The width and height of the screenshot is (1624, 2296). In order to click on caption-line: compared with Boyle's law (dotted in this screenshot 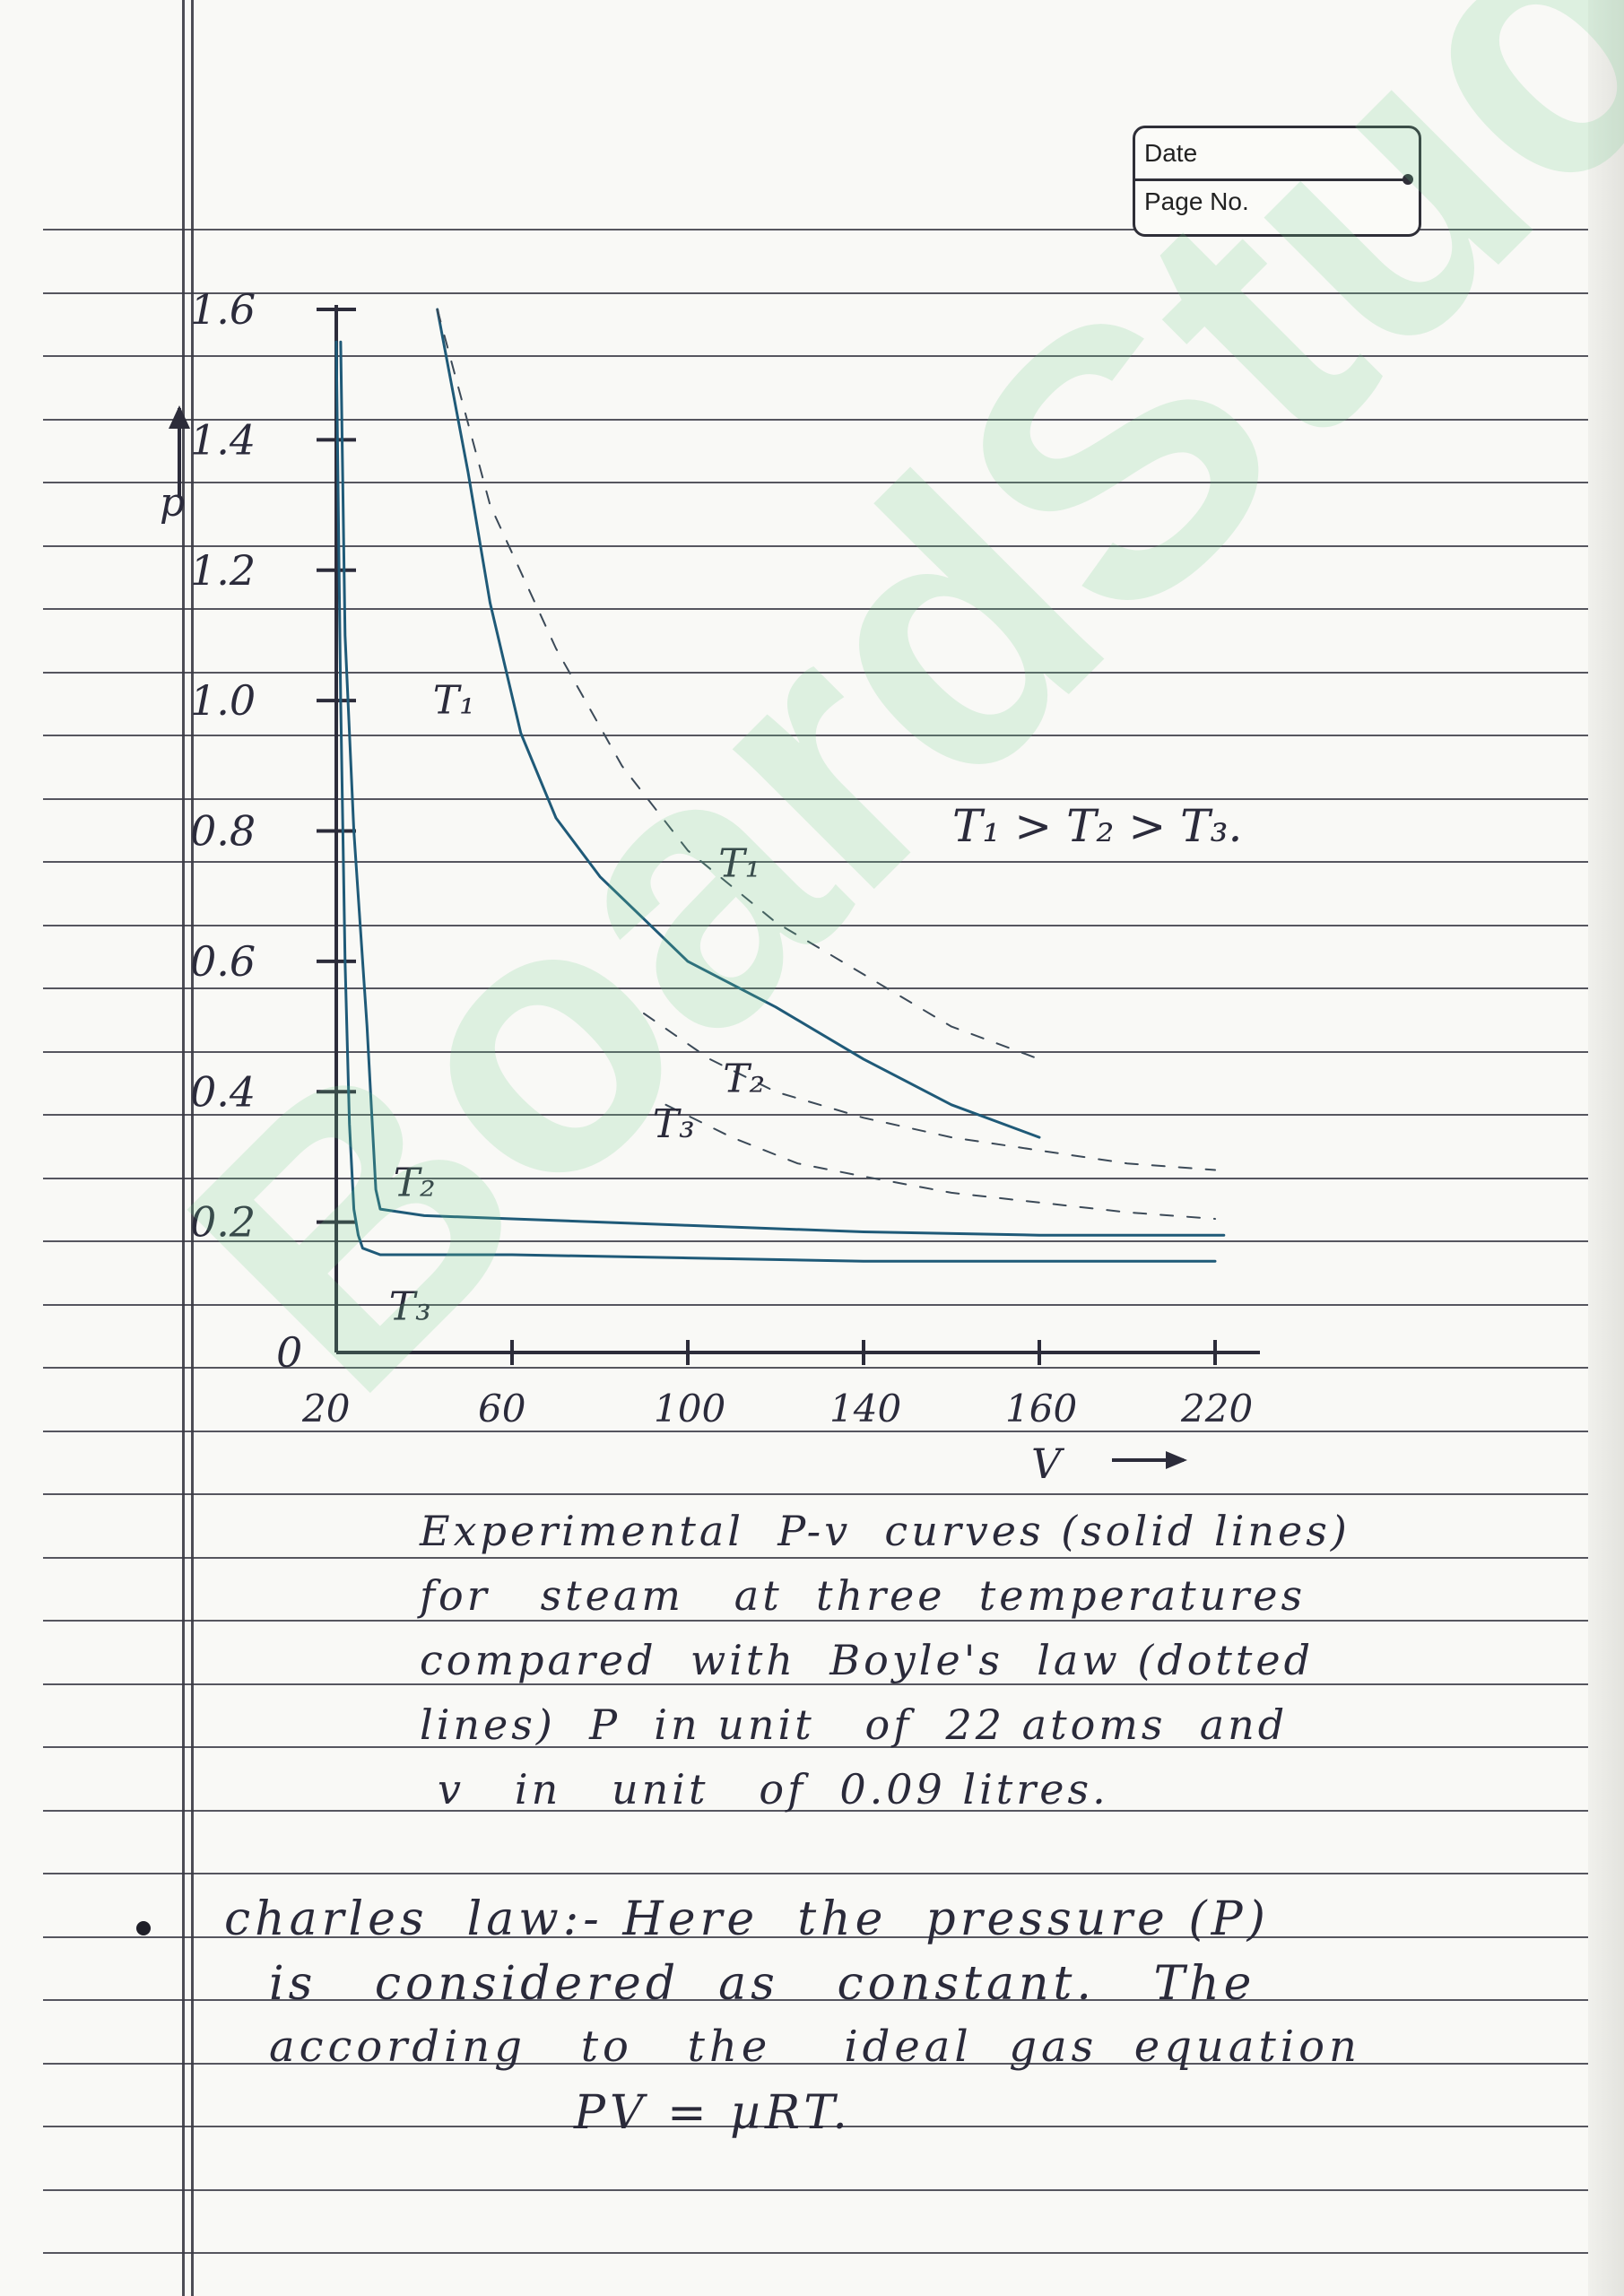, I will do `click(867, 1660)`.